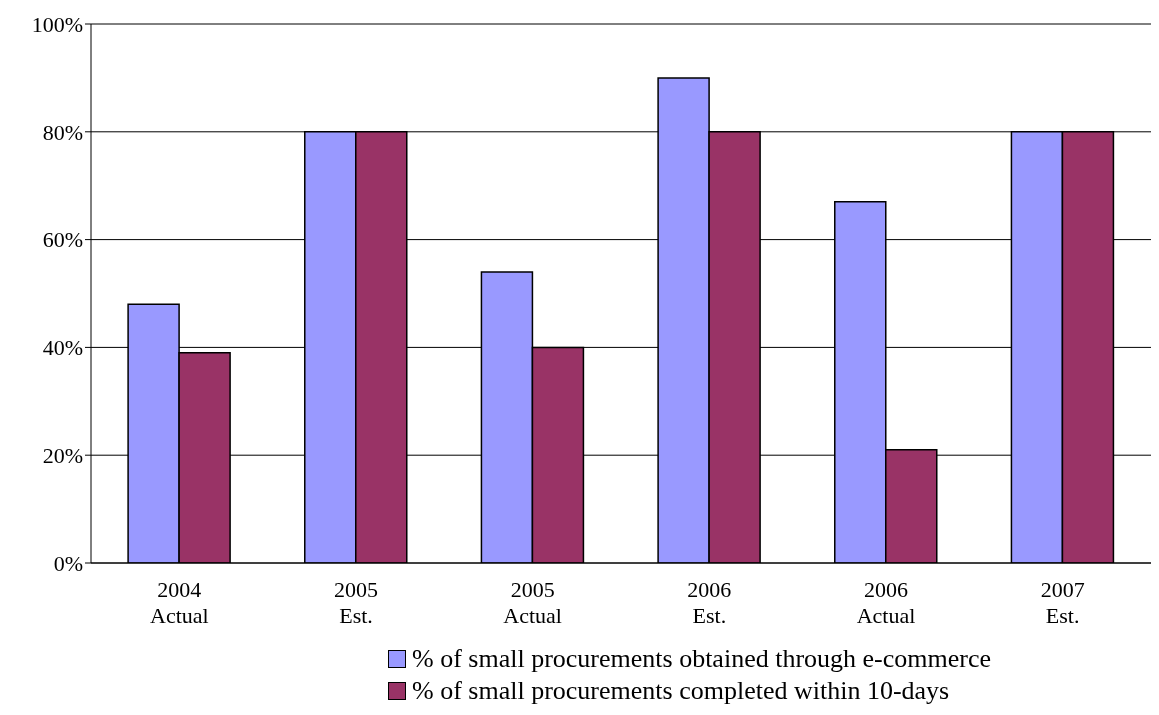 This screenshot has height=715, width=1159. I want to click on y-tick-label: 100%, so click(57, 24).